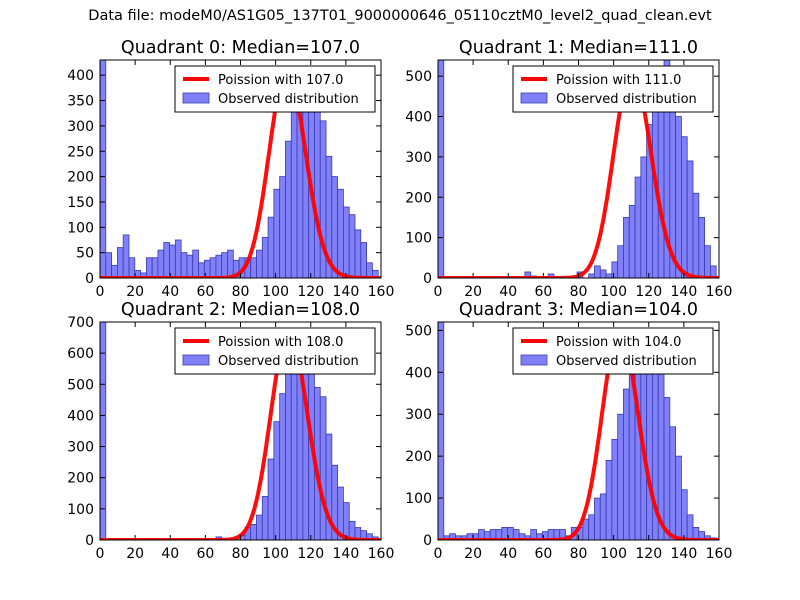 Image resolution: width=800 pixels, height=600 pixels. I want to click on legend-bar-swatch, so click(196, 360).